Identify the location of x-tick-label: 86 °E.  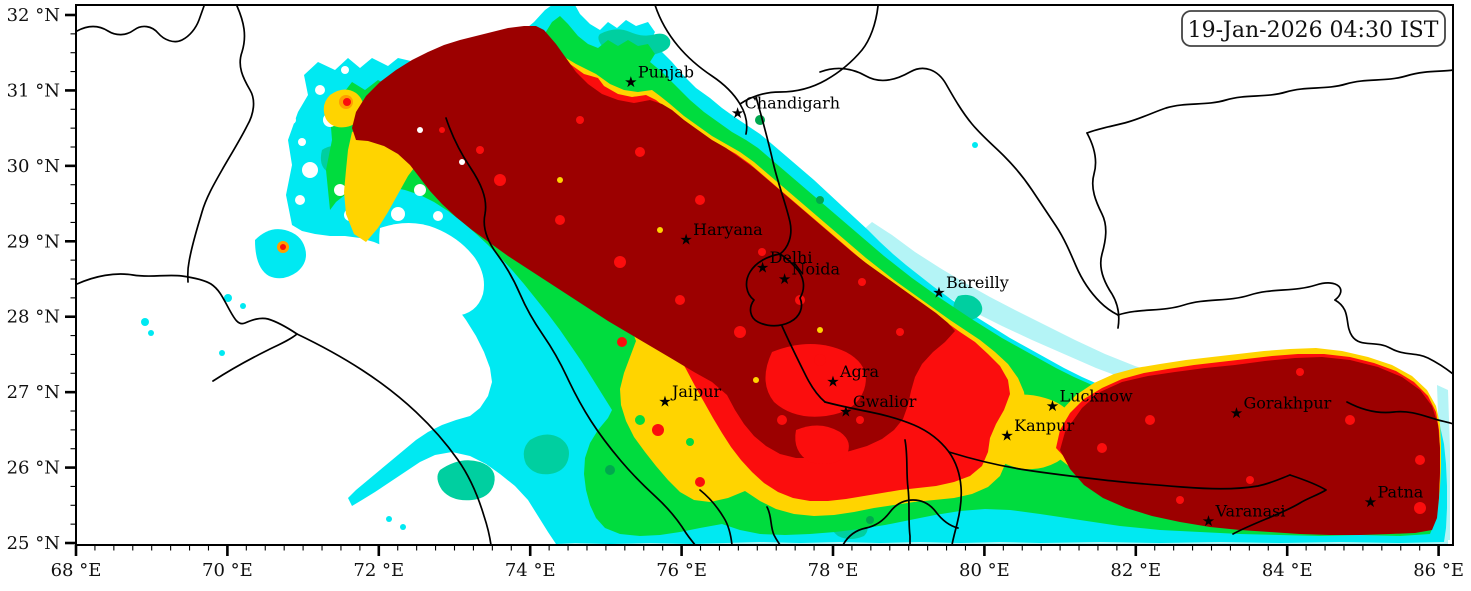
(1438, 570).